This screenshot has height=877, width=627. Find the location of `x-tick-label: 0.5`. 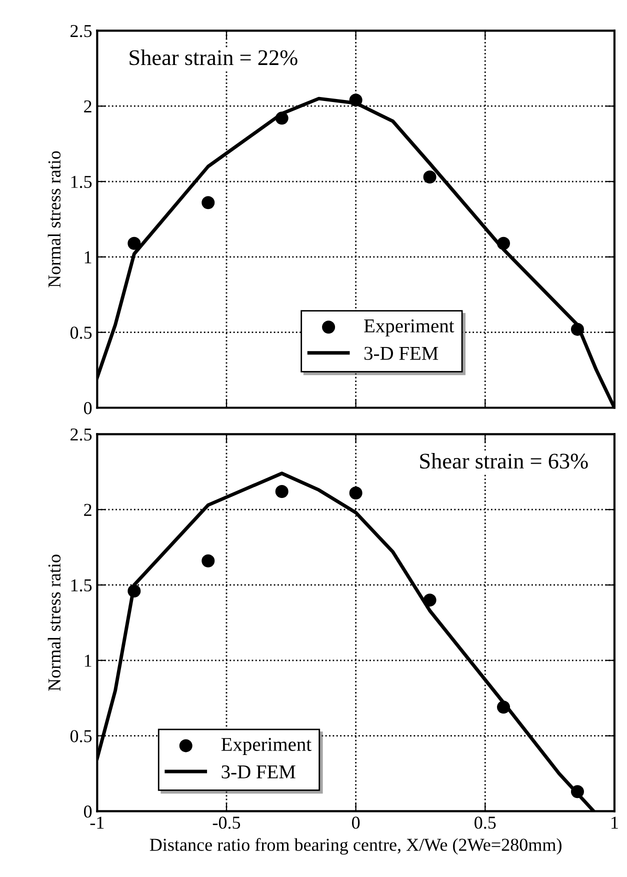

x-tick-label: 0.5 is located at coordinates (485, 822).